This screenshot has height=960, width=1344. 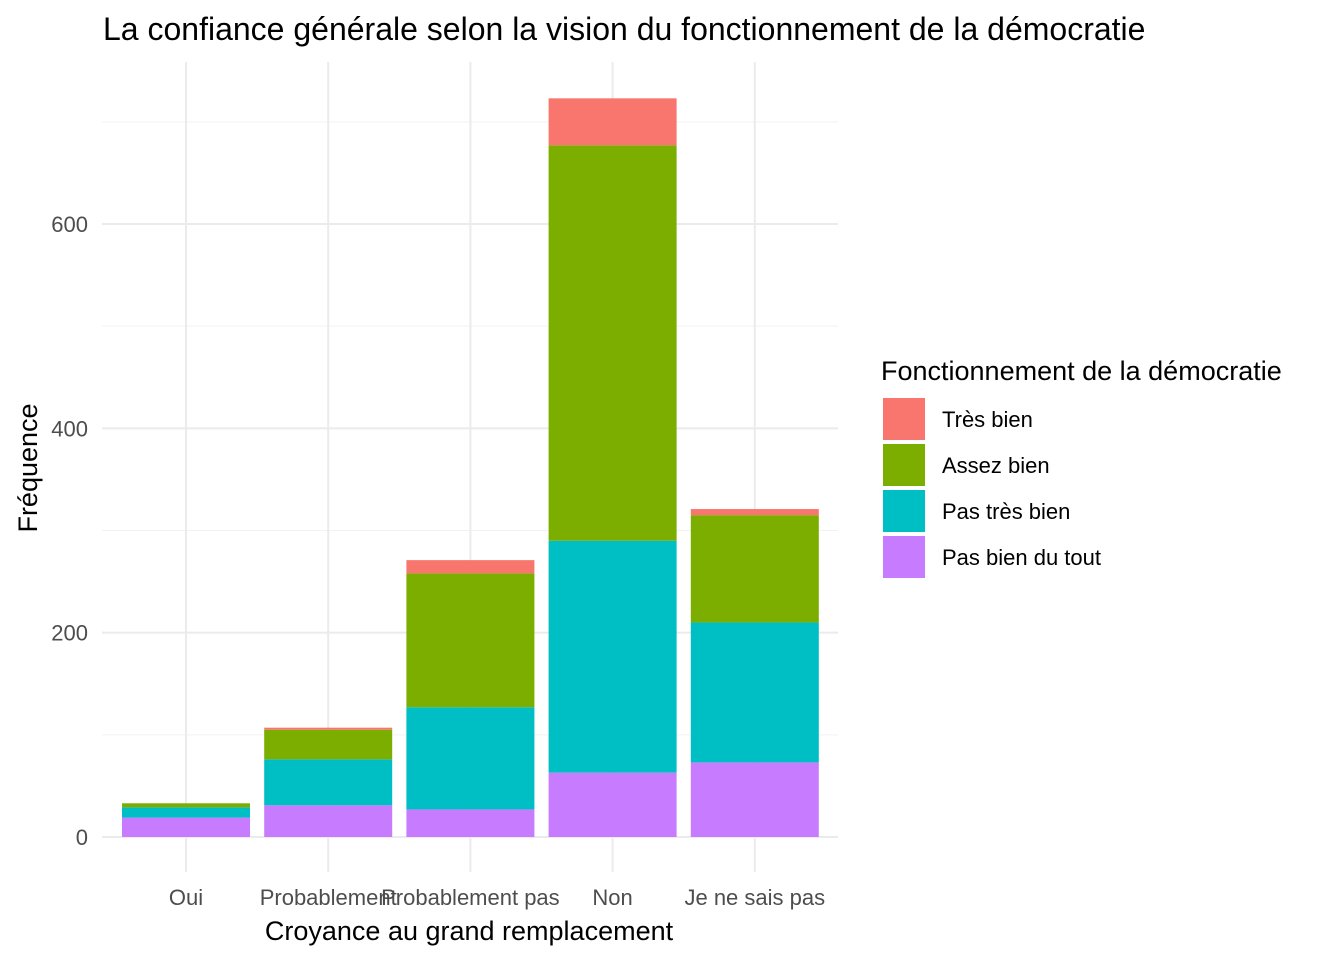 I want to click on x-tick-label: Oui, so click(x=186, y=897).